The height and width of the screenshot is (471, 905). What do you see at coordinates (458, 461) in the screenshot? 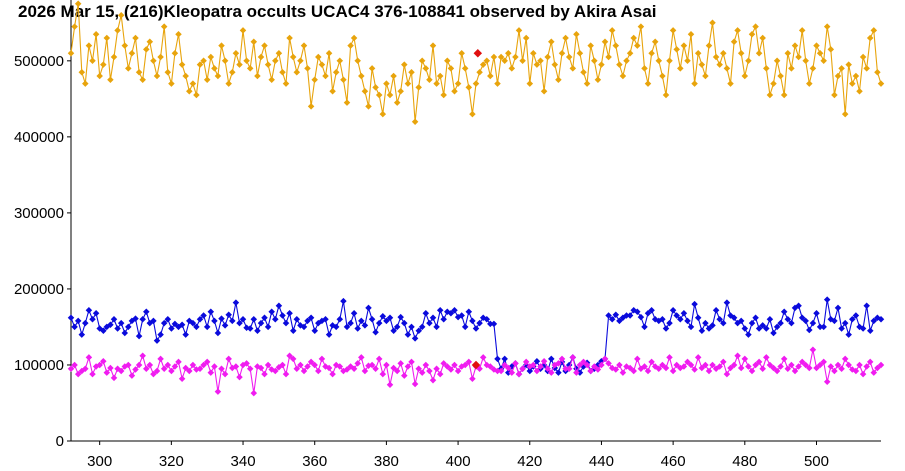
I see `x-tick-label: 400` at bounding box center [458, 461].